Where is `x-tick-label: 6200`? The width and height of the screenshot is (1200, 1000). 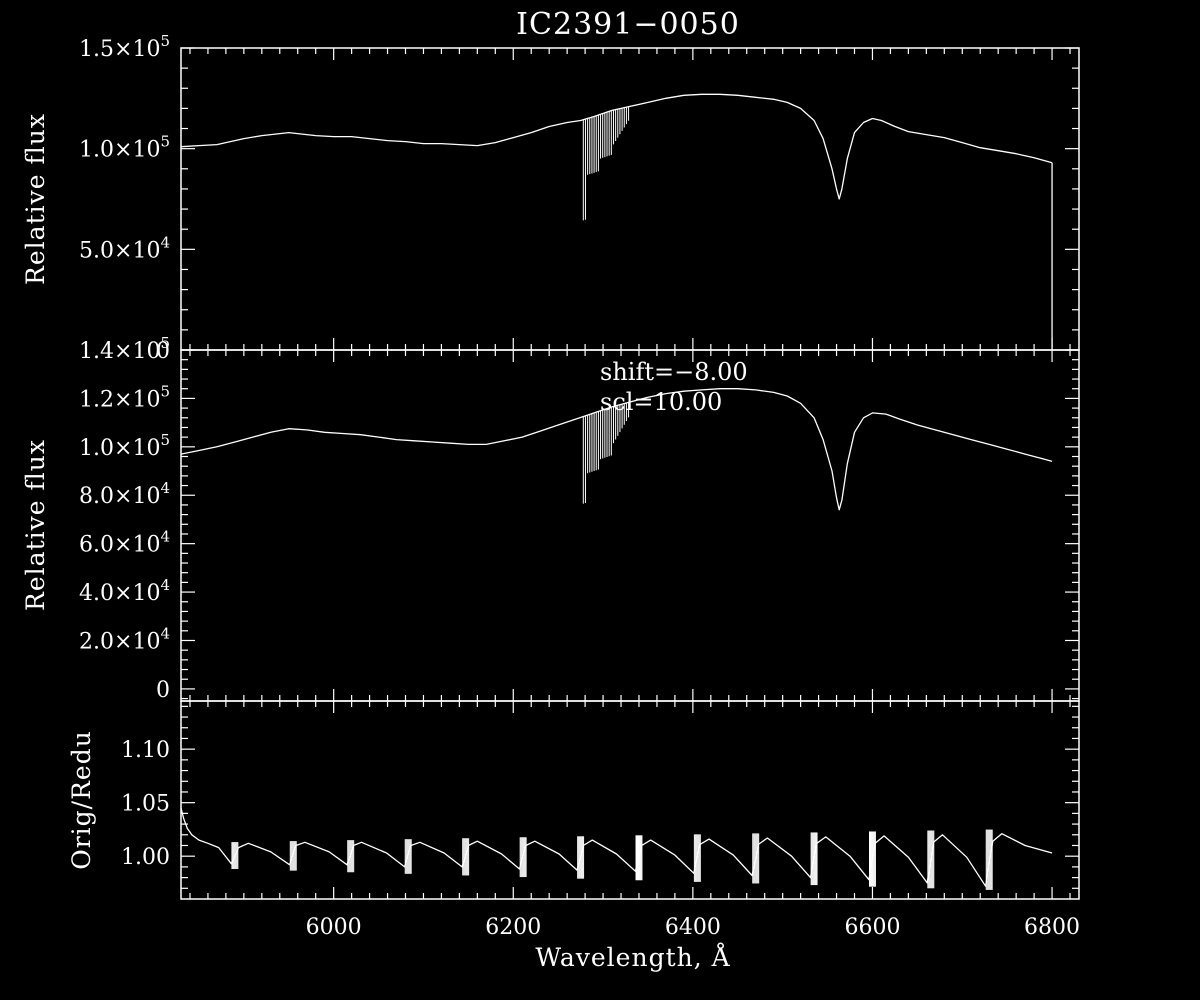 x-tick-label: 6200 is located at coordinates (513, 927).